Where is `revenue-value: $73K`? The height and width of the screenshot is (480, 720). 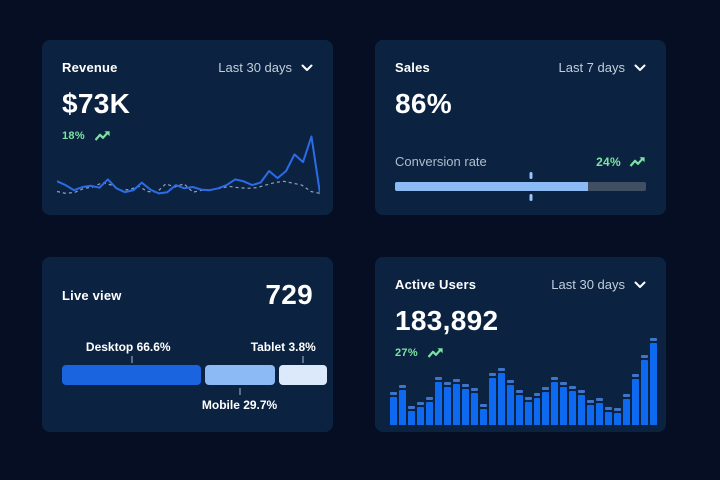
revenue-value: $73K is located at coordinates (96, 103).